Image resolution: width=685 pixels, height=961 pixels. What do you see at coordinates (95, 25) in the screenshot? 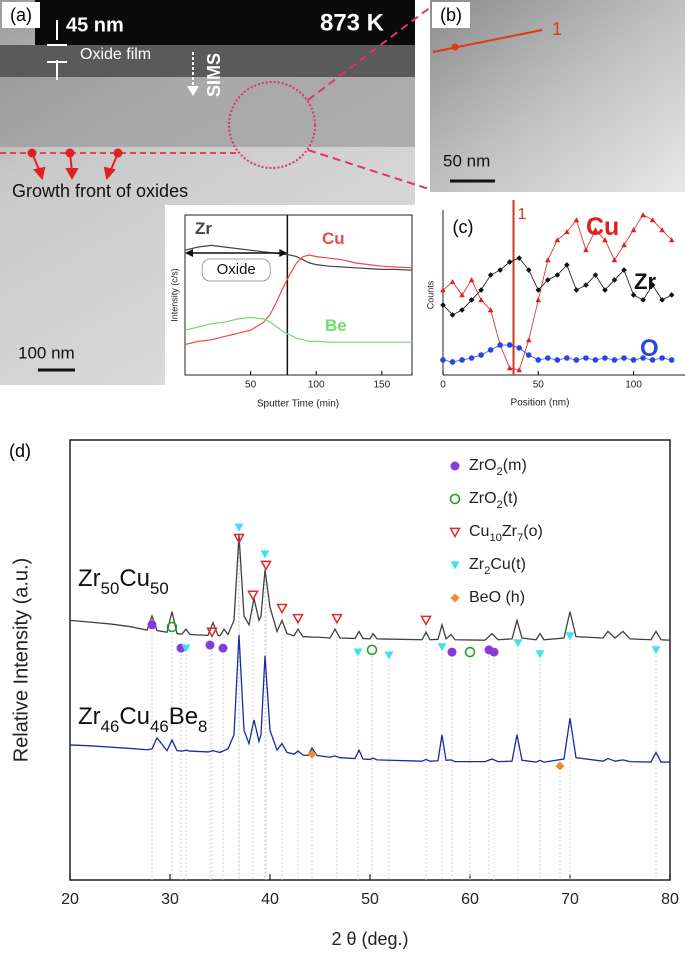
I see `film-thickness: 45 nm` at bounding box center [95, 25].